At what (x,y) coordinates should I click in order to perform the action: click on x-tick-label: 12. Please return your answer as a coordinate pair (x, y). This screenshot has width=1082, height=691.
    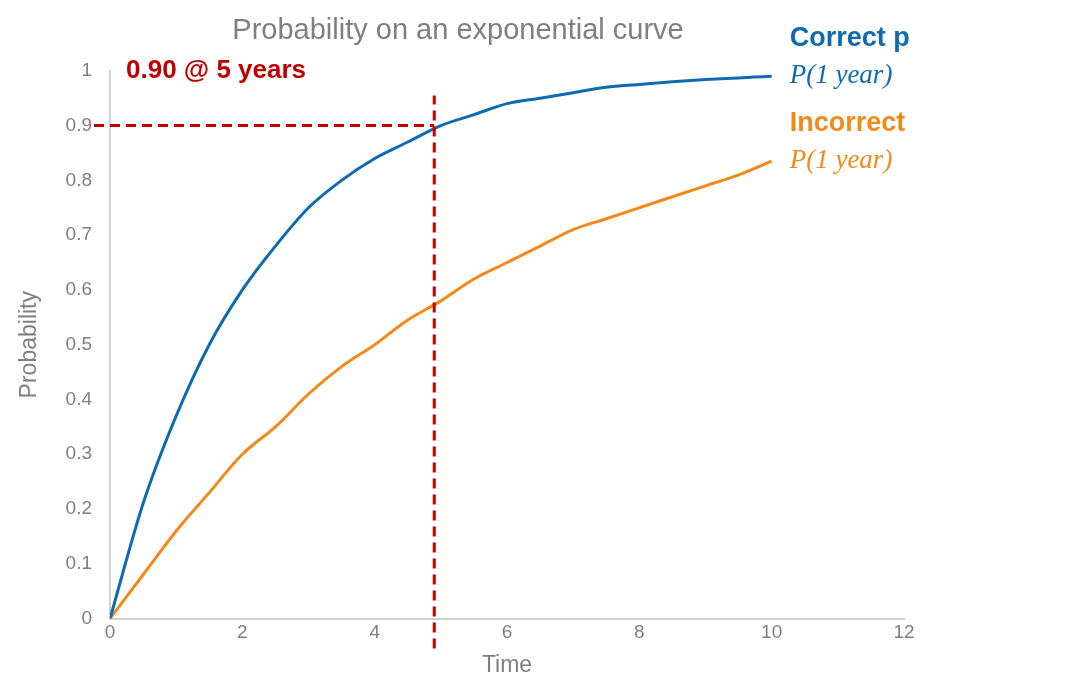
    Looking at the image, I should click on (904, 632).